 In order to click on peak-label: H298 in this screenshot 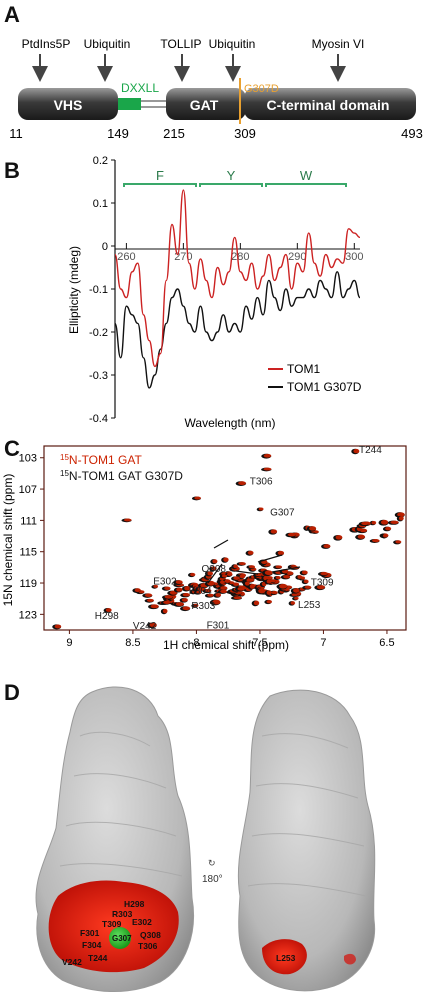, I will do `click(107, 616)`.